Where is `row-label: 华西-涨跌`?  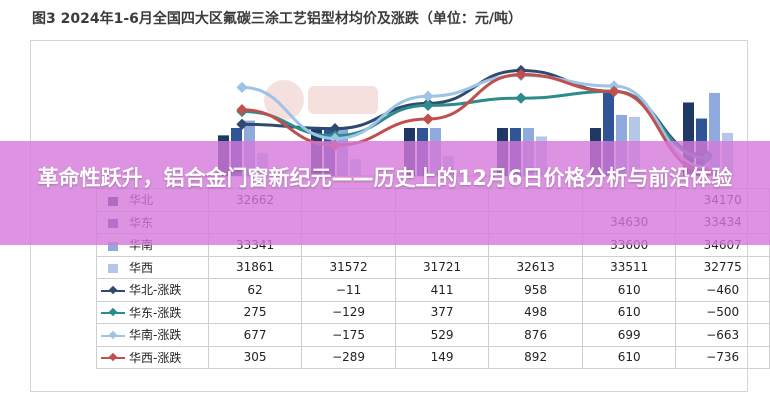 row-label: 华西-涨跌 is located at coordinates (152, 357).